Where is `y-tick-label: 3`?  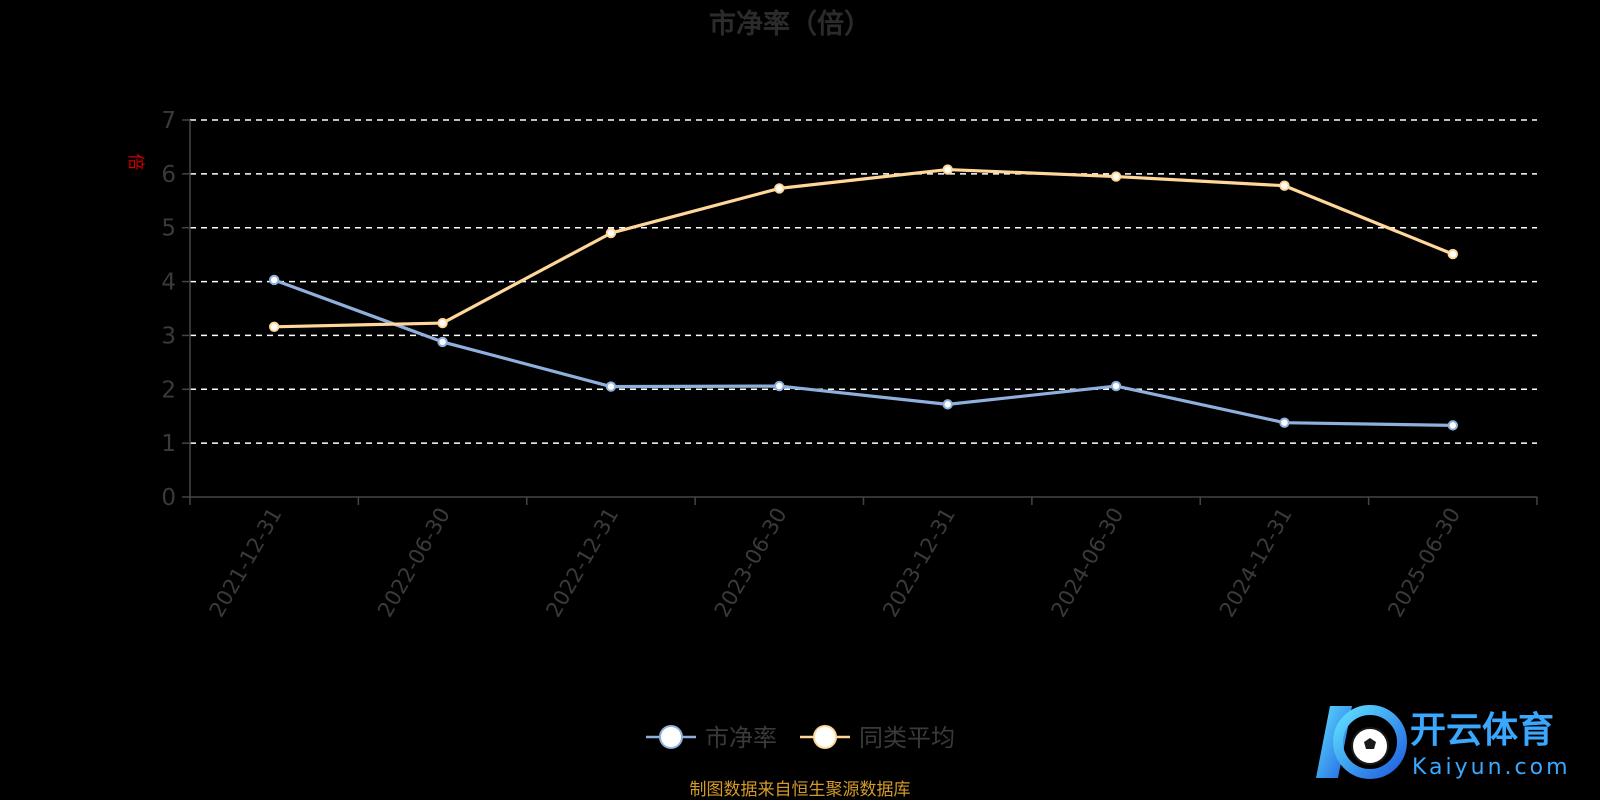 y-tick-label: 3 is located at coordinates (168, 336).